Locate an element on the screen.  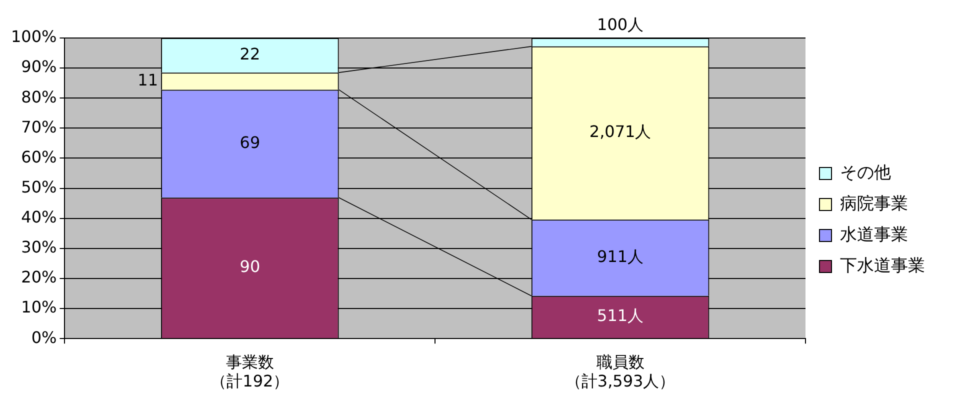
x-tick-label: 事業数（計192） is located at coordinates (250, 371).